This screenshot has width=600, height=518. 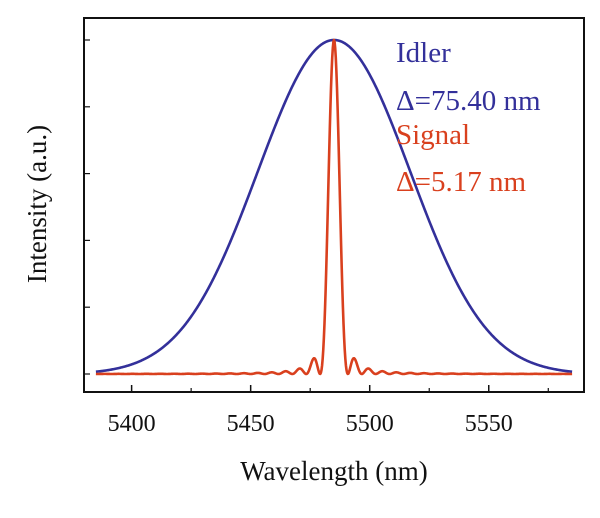 What do you see at coordinates (461, 182) in the screenshot?
I see `legend-signal-width: Δ=5.17 nm` at bounding box center [461, 182].